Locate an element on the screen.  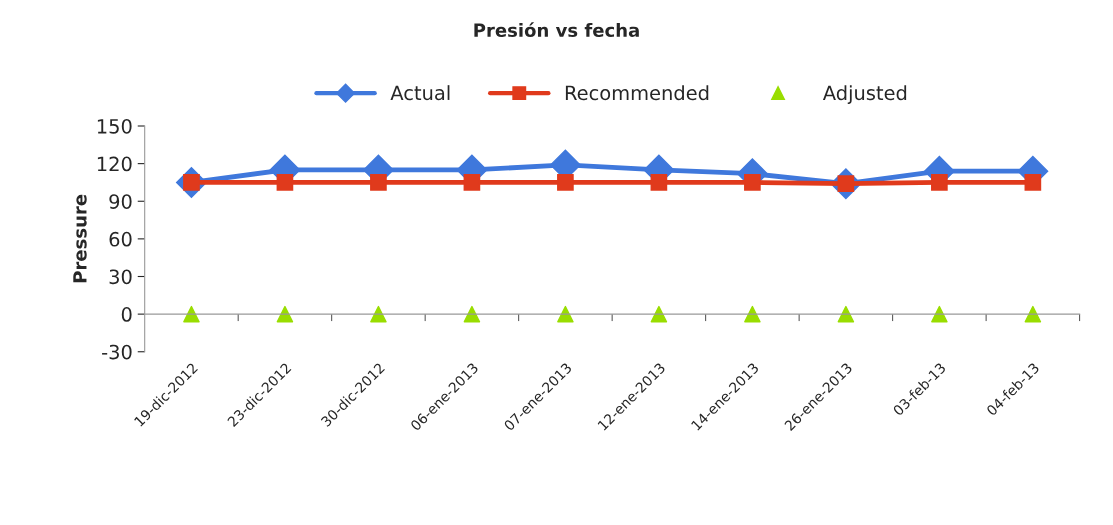
y-tick-label: 150 is located at coordinates (114, 126).